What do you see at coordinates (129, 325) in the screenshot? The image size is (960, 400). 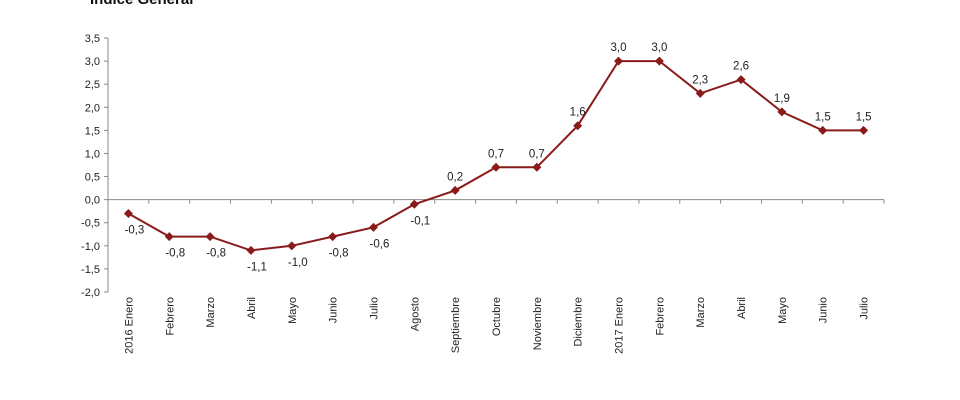 I see `x-tick-label: 2016 Enero` at bounding box center [129, 325].